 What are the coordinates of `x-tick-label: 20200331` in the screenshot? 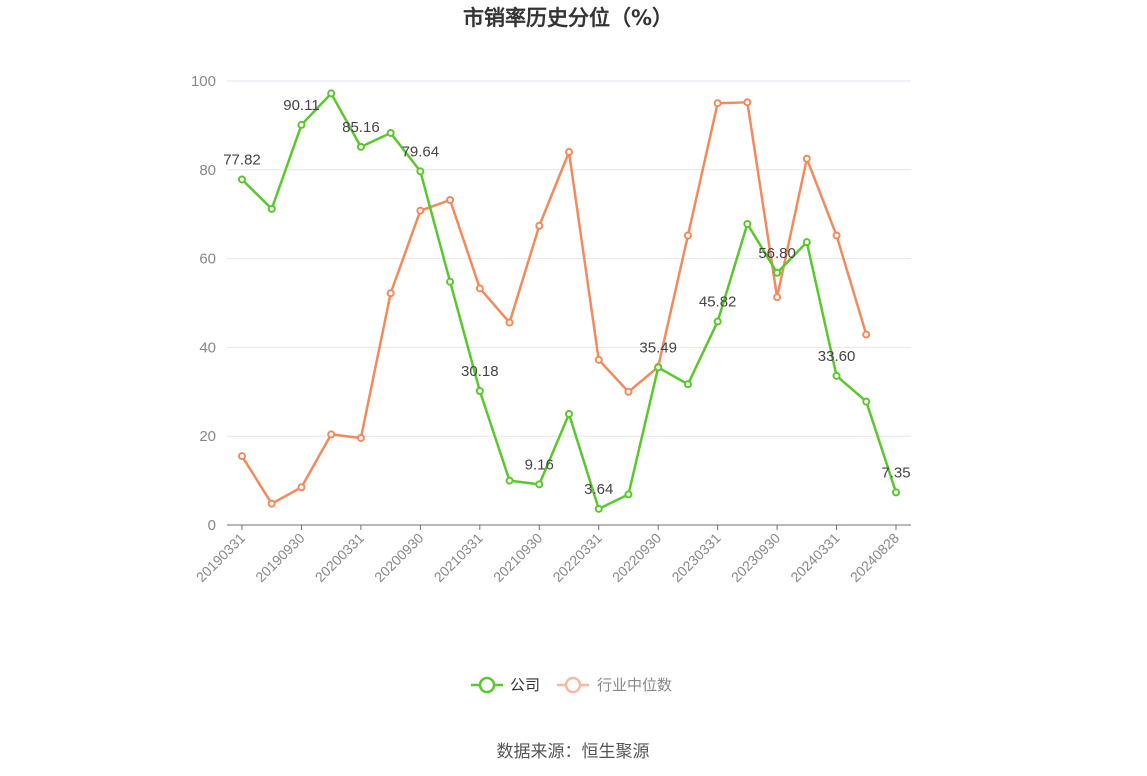 It's located at (340, 558).